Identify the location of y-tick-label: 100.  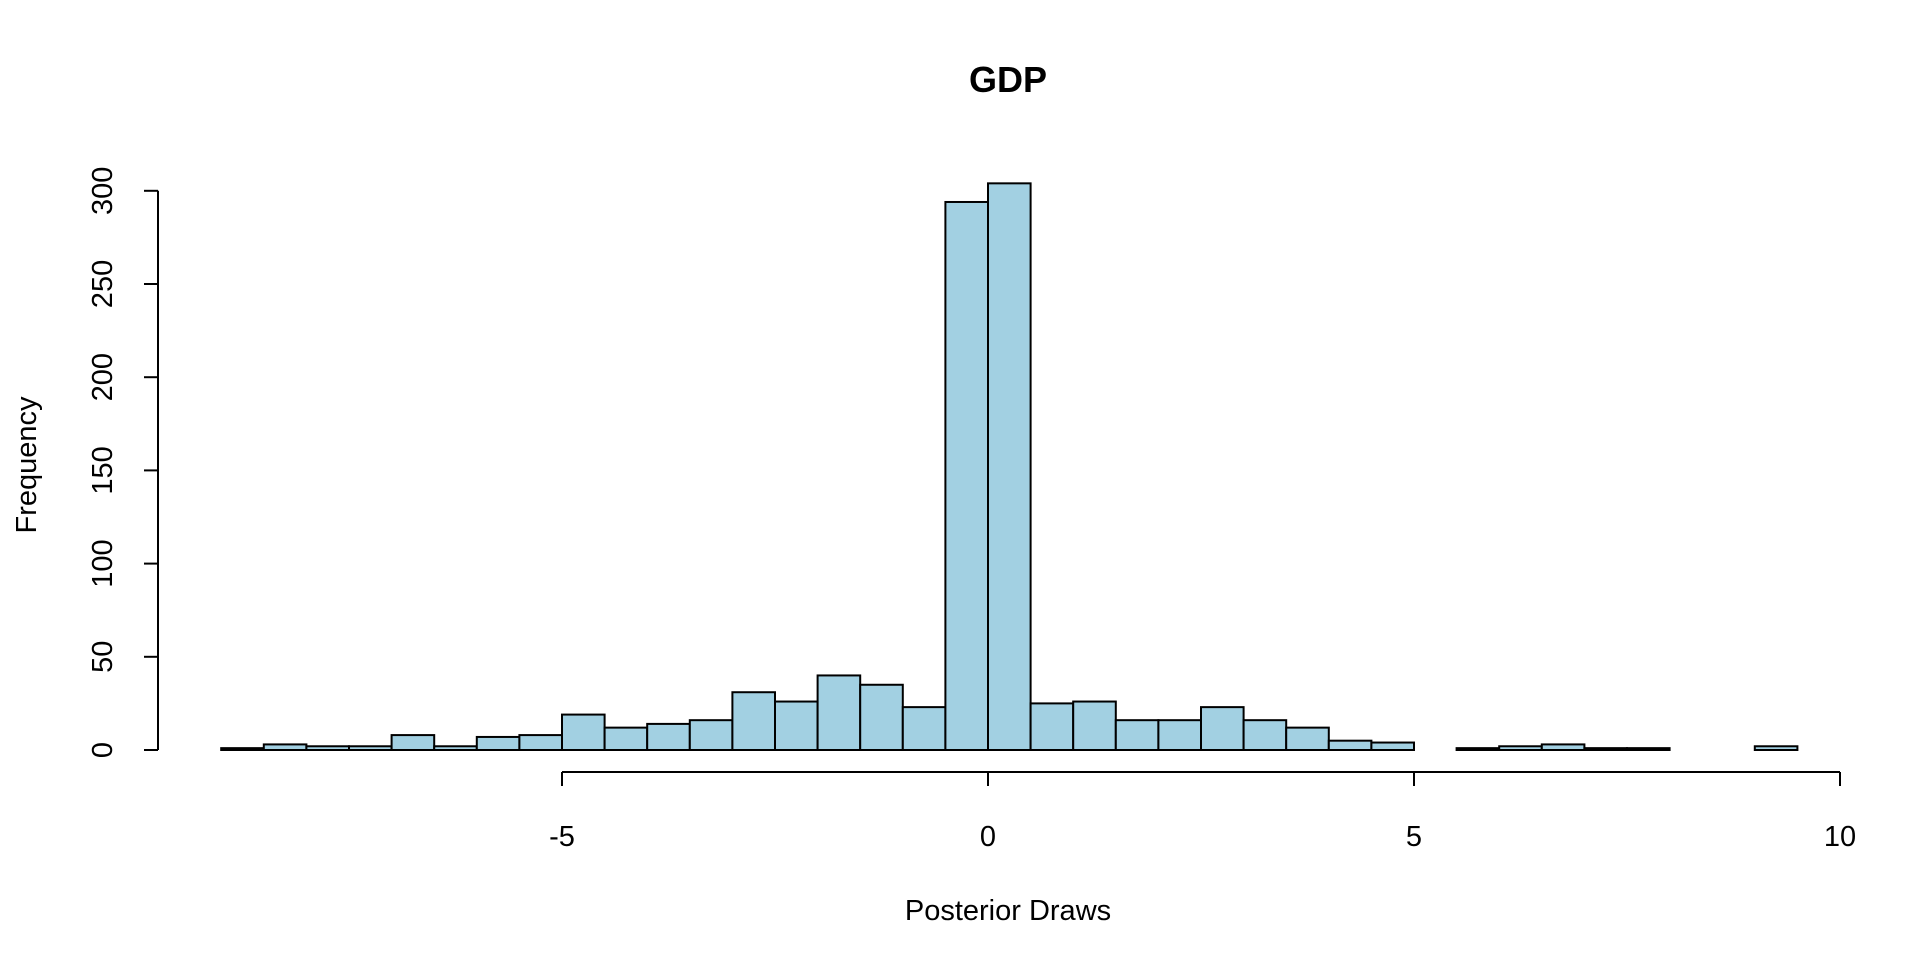
(103, 563).